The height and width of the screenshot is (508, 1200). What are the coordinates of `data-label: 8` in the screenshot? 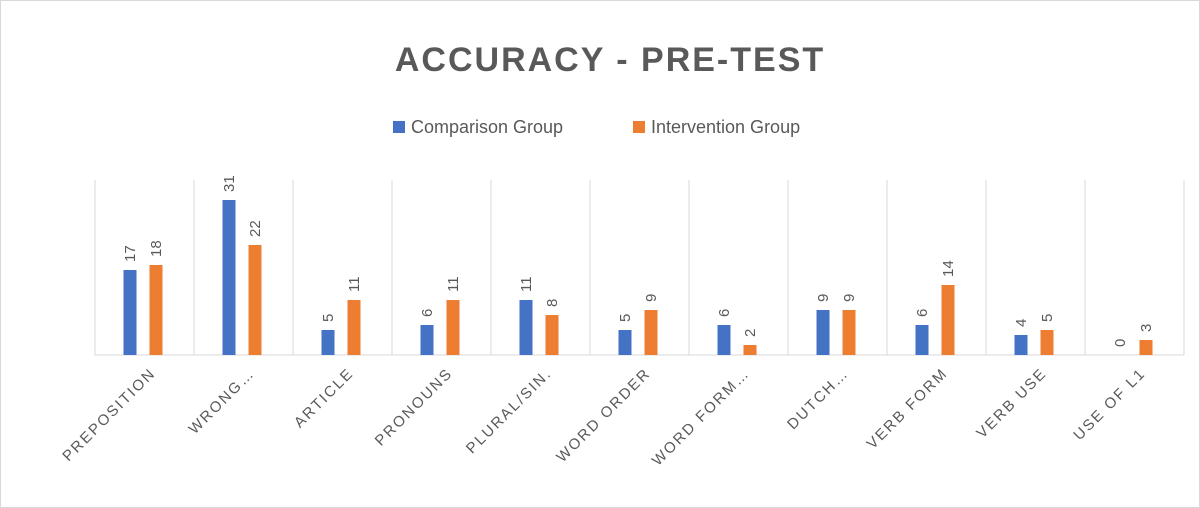 It's located at (552, 303).